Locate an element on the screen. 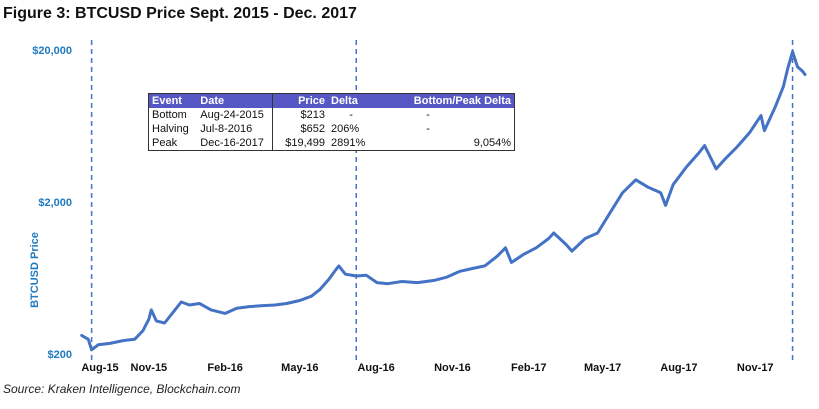 Image resolution: width=819 pixels, height=409 pixels. cell-event: Bottom is located at coordinates (169, 115).